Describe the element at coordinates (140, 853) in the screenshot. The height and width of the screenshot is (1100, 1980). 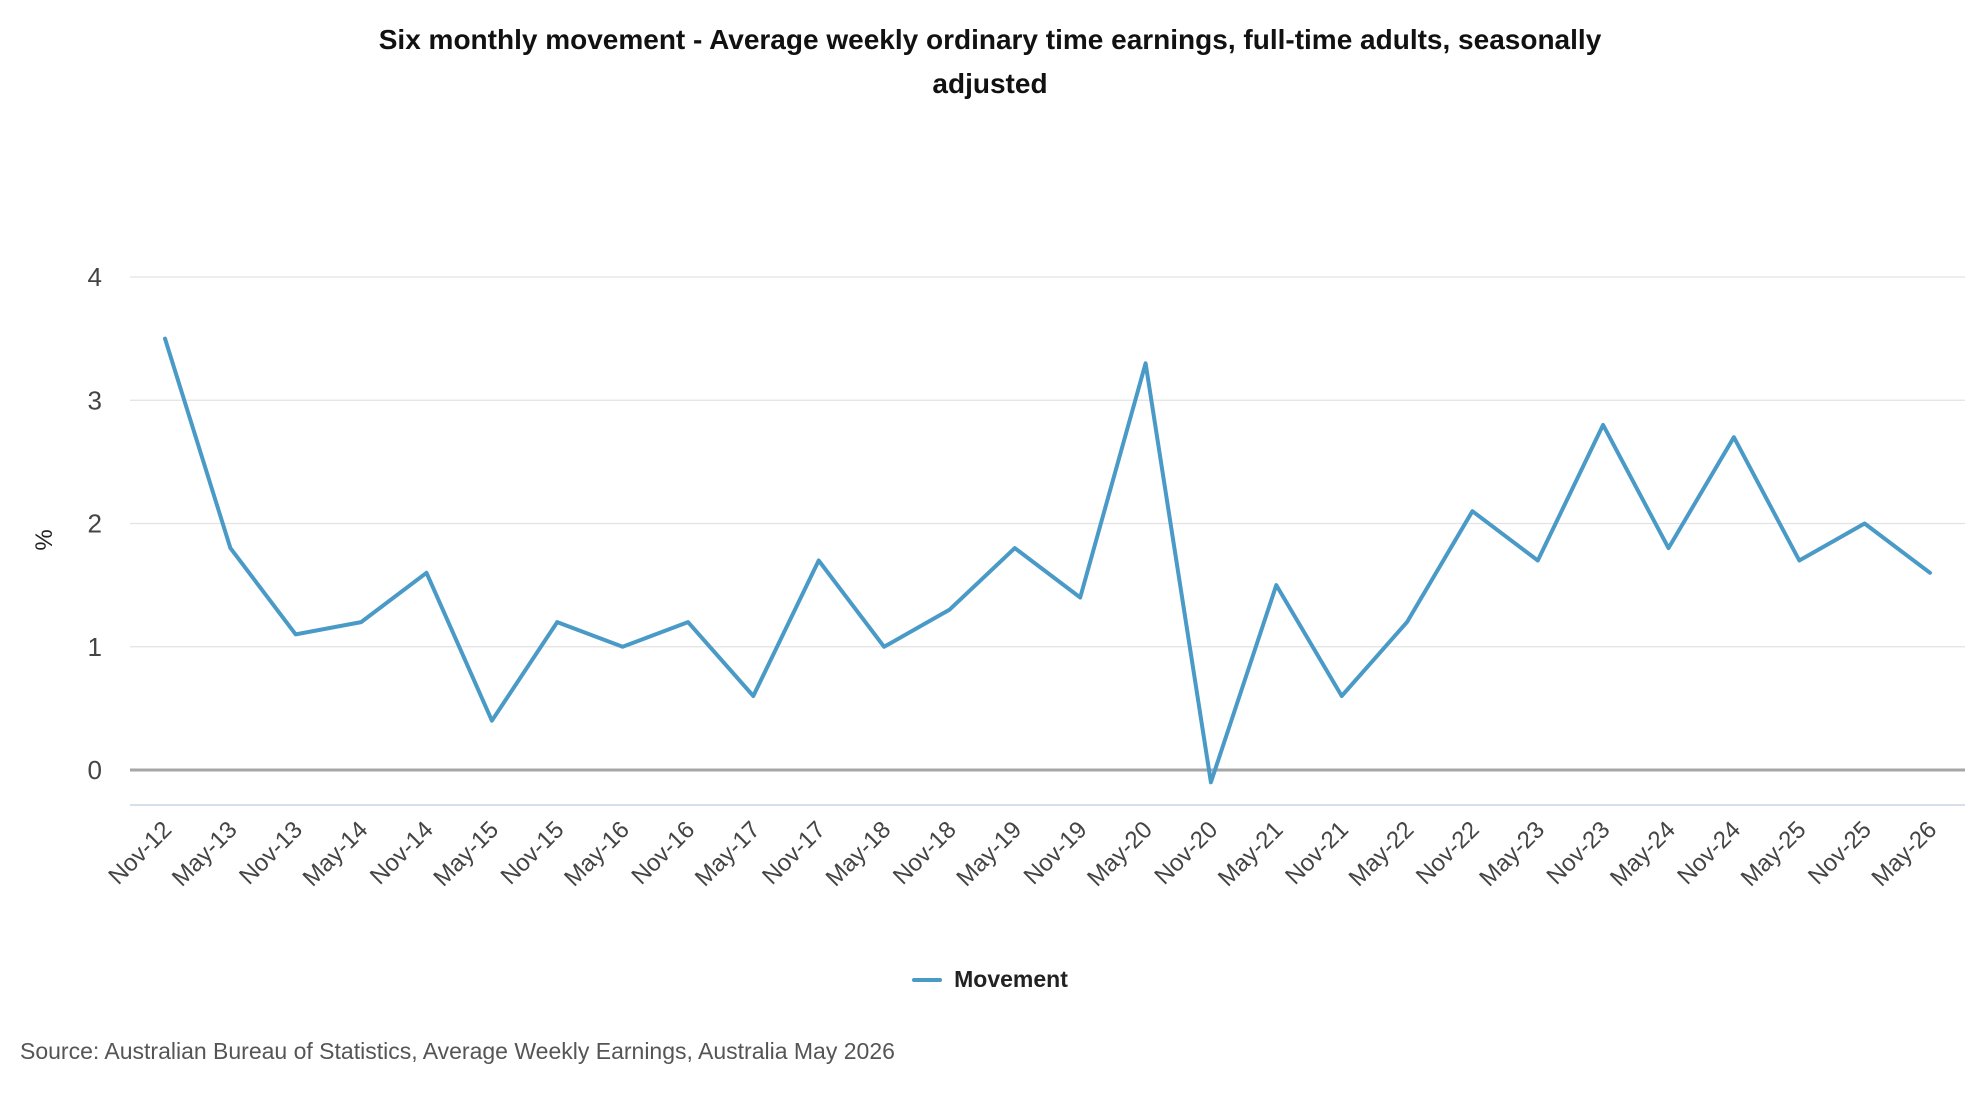
I see `x-tick-label: Nov-12` at that location.